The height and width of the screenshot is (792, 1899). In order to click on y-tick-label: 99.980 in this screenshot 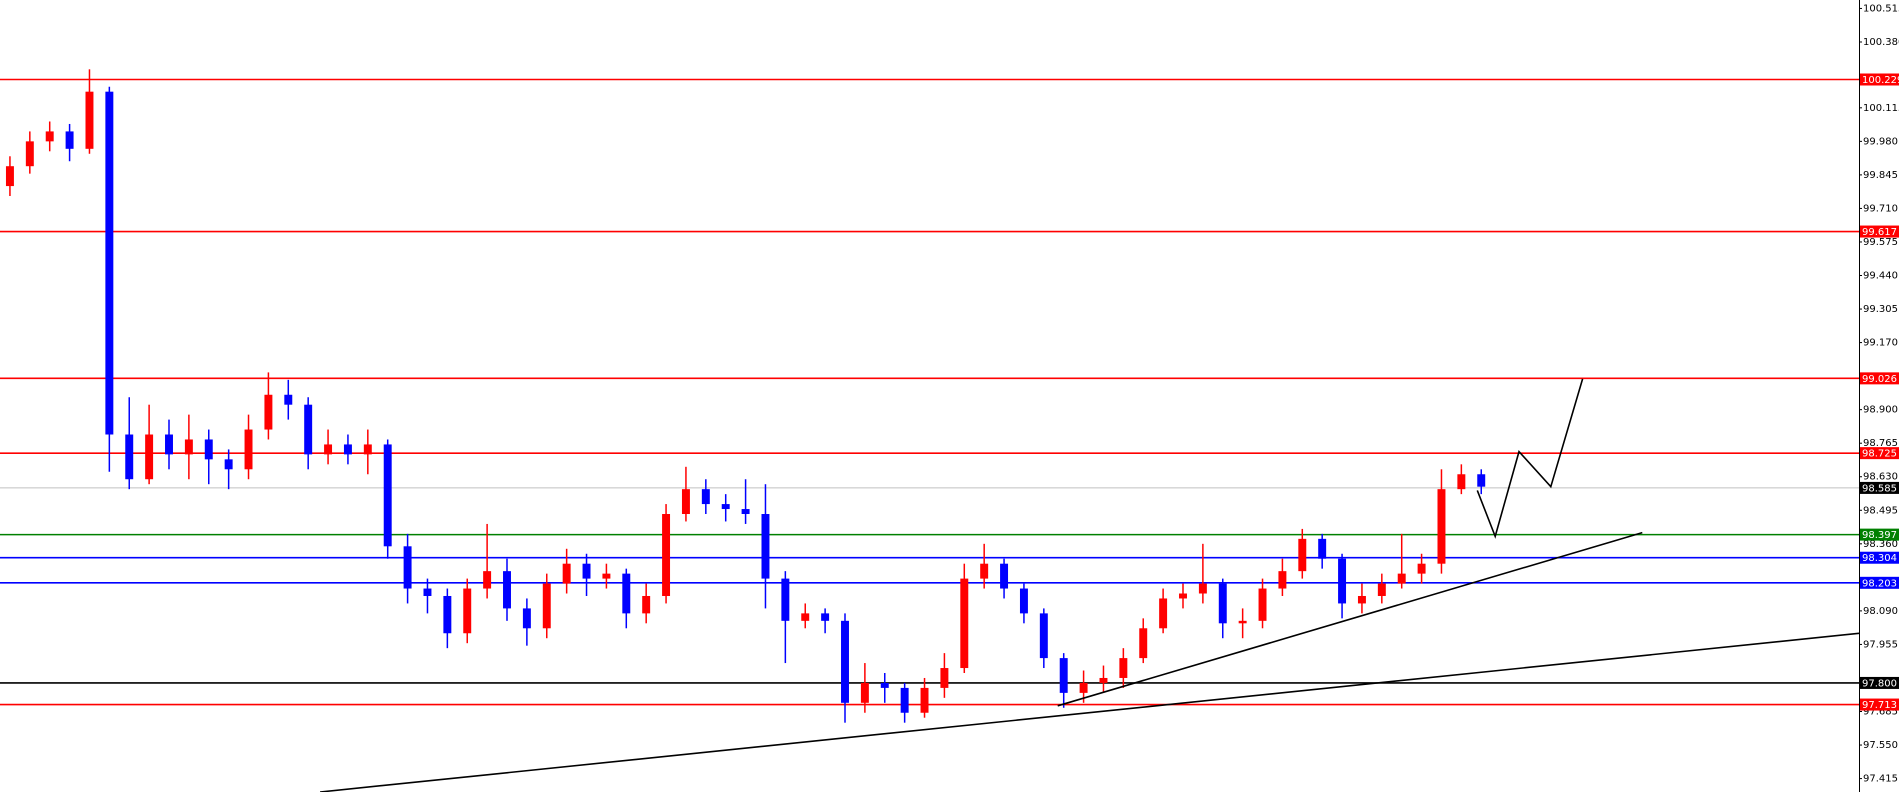, I will do `click(1880, 141)`.